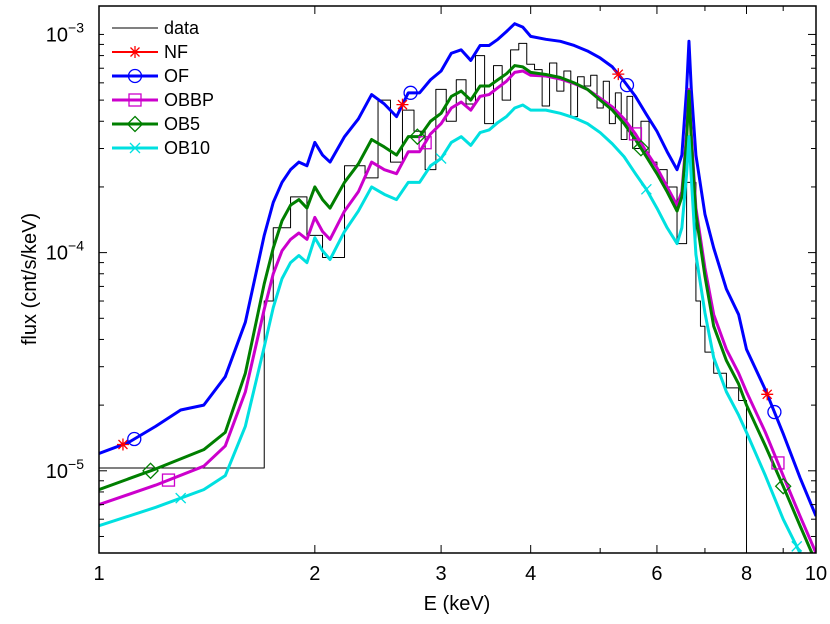 Image resolution: width=830 pixels, height=624 pixels. What do you see at coordinates (187, 148) in the screenshot?
I see `legend-label: OB10` at bounding box center [187, 148].